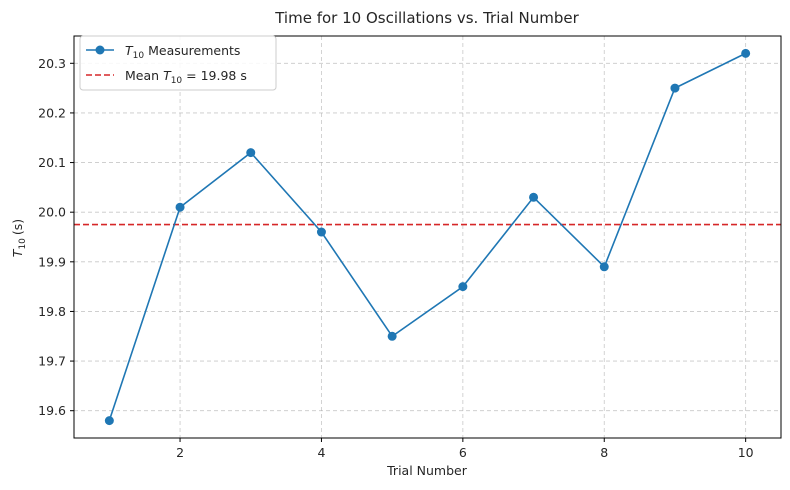 This screenshot has height=490, width=790. Describe the element at coordinates (427, 470) in the screenshot. I see `x-axis-label: Trial Number` at that location.